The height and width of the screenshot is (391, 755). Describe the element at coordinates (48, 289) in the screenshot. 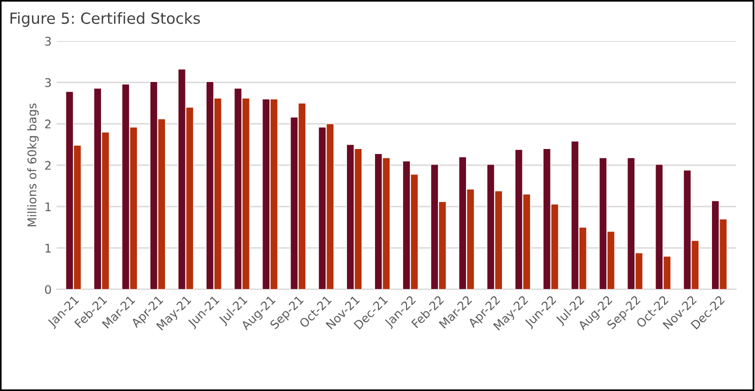

I see `y-tick-label: 0` at that location.